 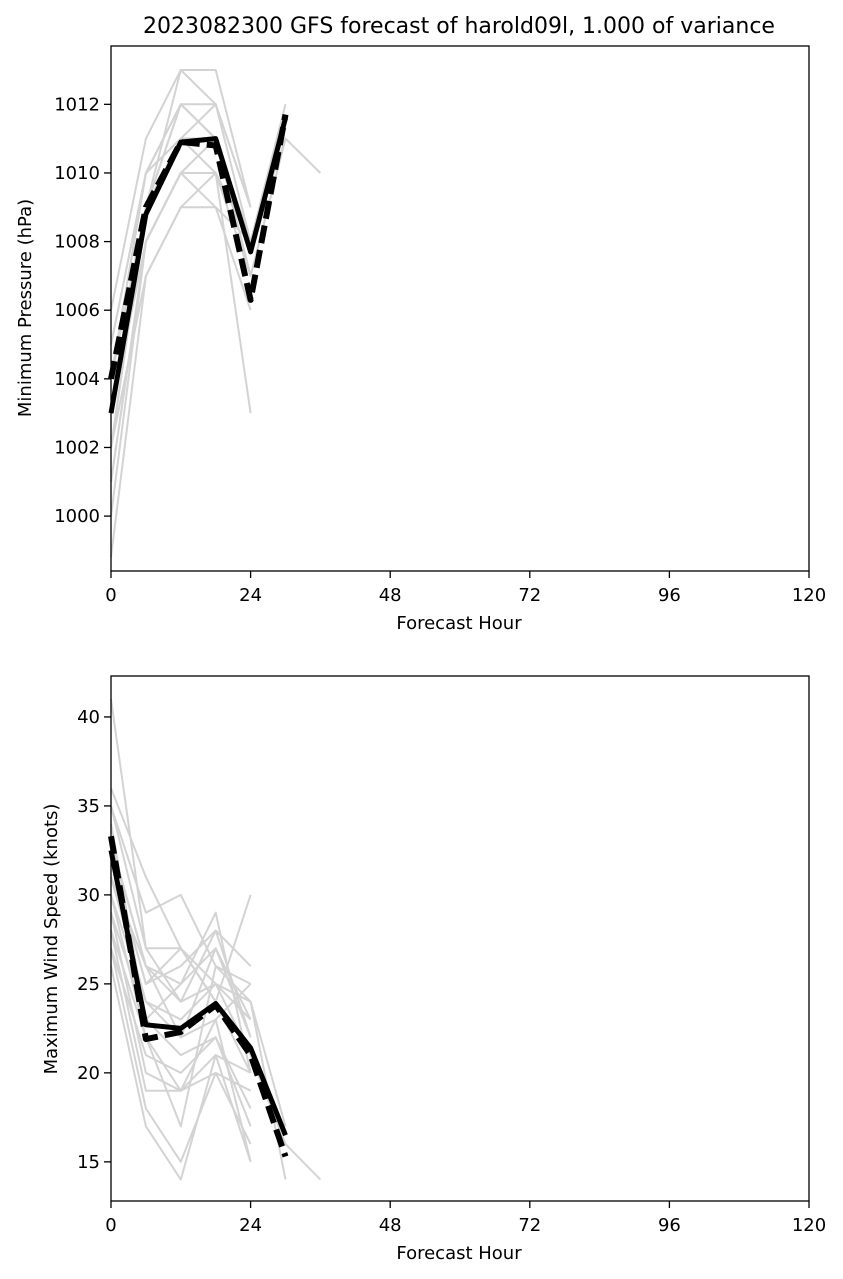 I want to click on wind-y-axis-label: Maximum Wind Speed (knots), so click(x=51, y=939).